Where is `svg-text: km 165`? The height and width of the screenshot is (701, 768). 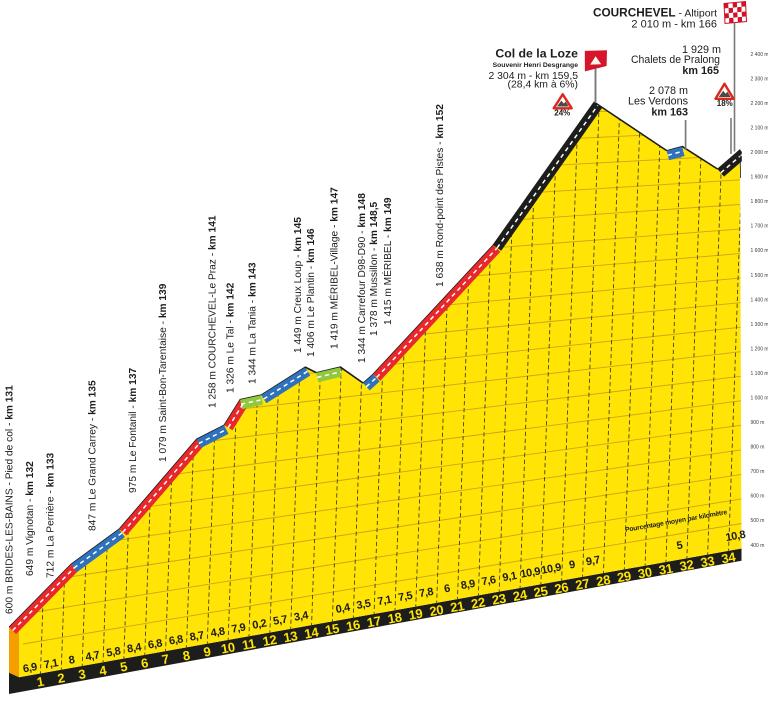
svg-text: km 165 is located at coordinates (700, 71).